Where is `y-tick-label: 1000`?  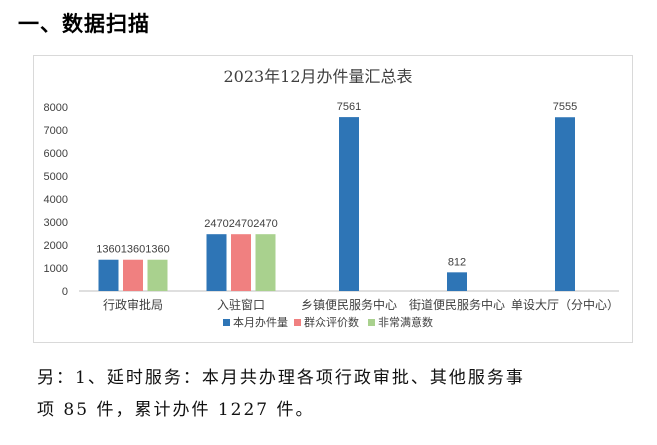 y-tick-label: 1000 is located at coordinates (56, 269).